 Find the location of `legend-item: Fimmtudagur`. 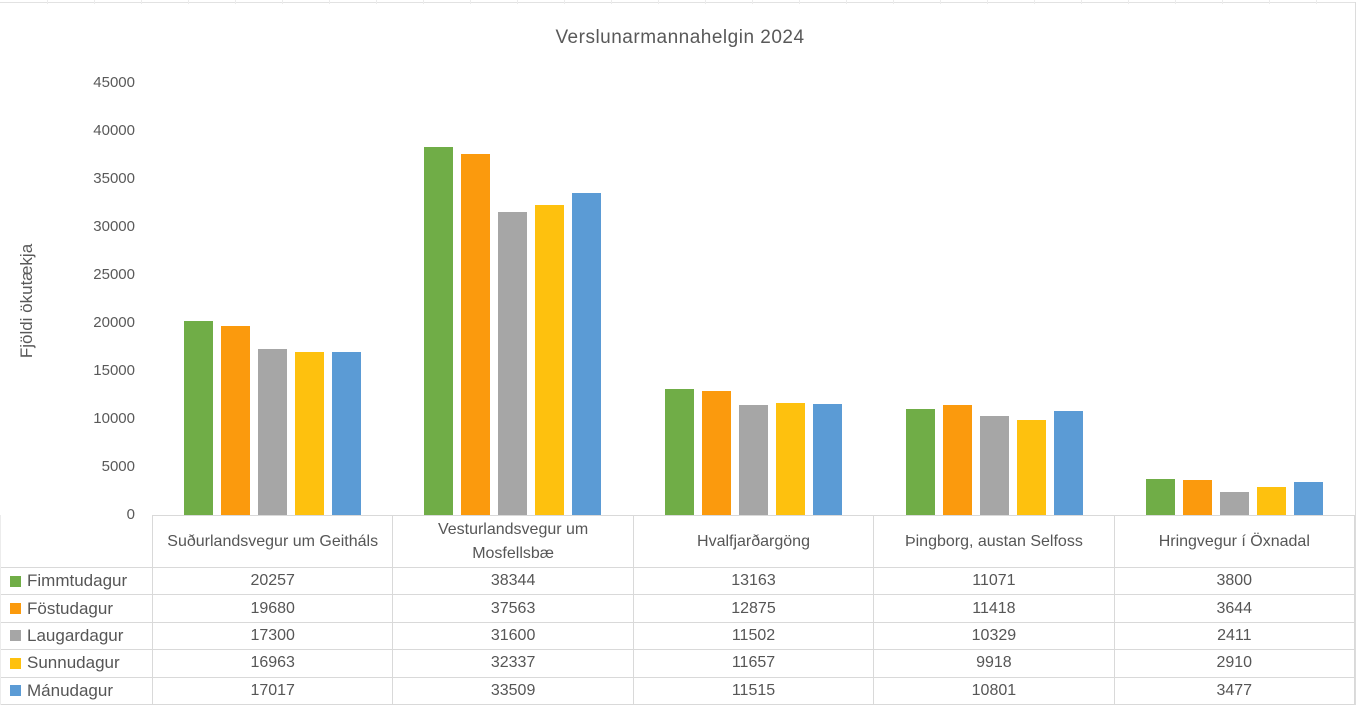

legend-item: Fimmtudagur is located at coordinates (77, 582).